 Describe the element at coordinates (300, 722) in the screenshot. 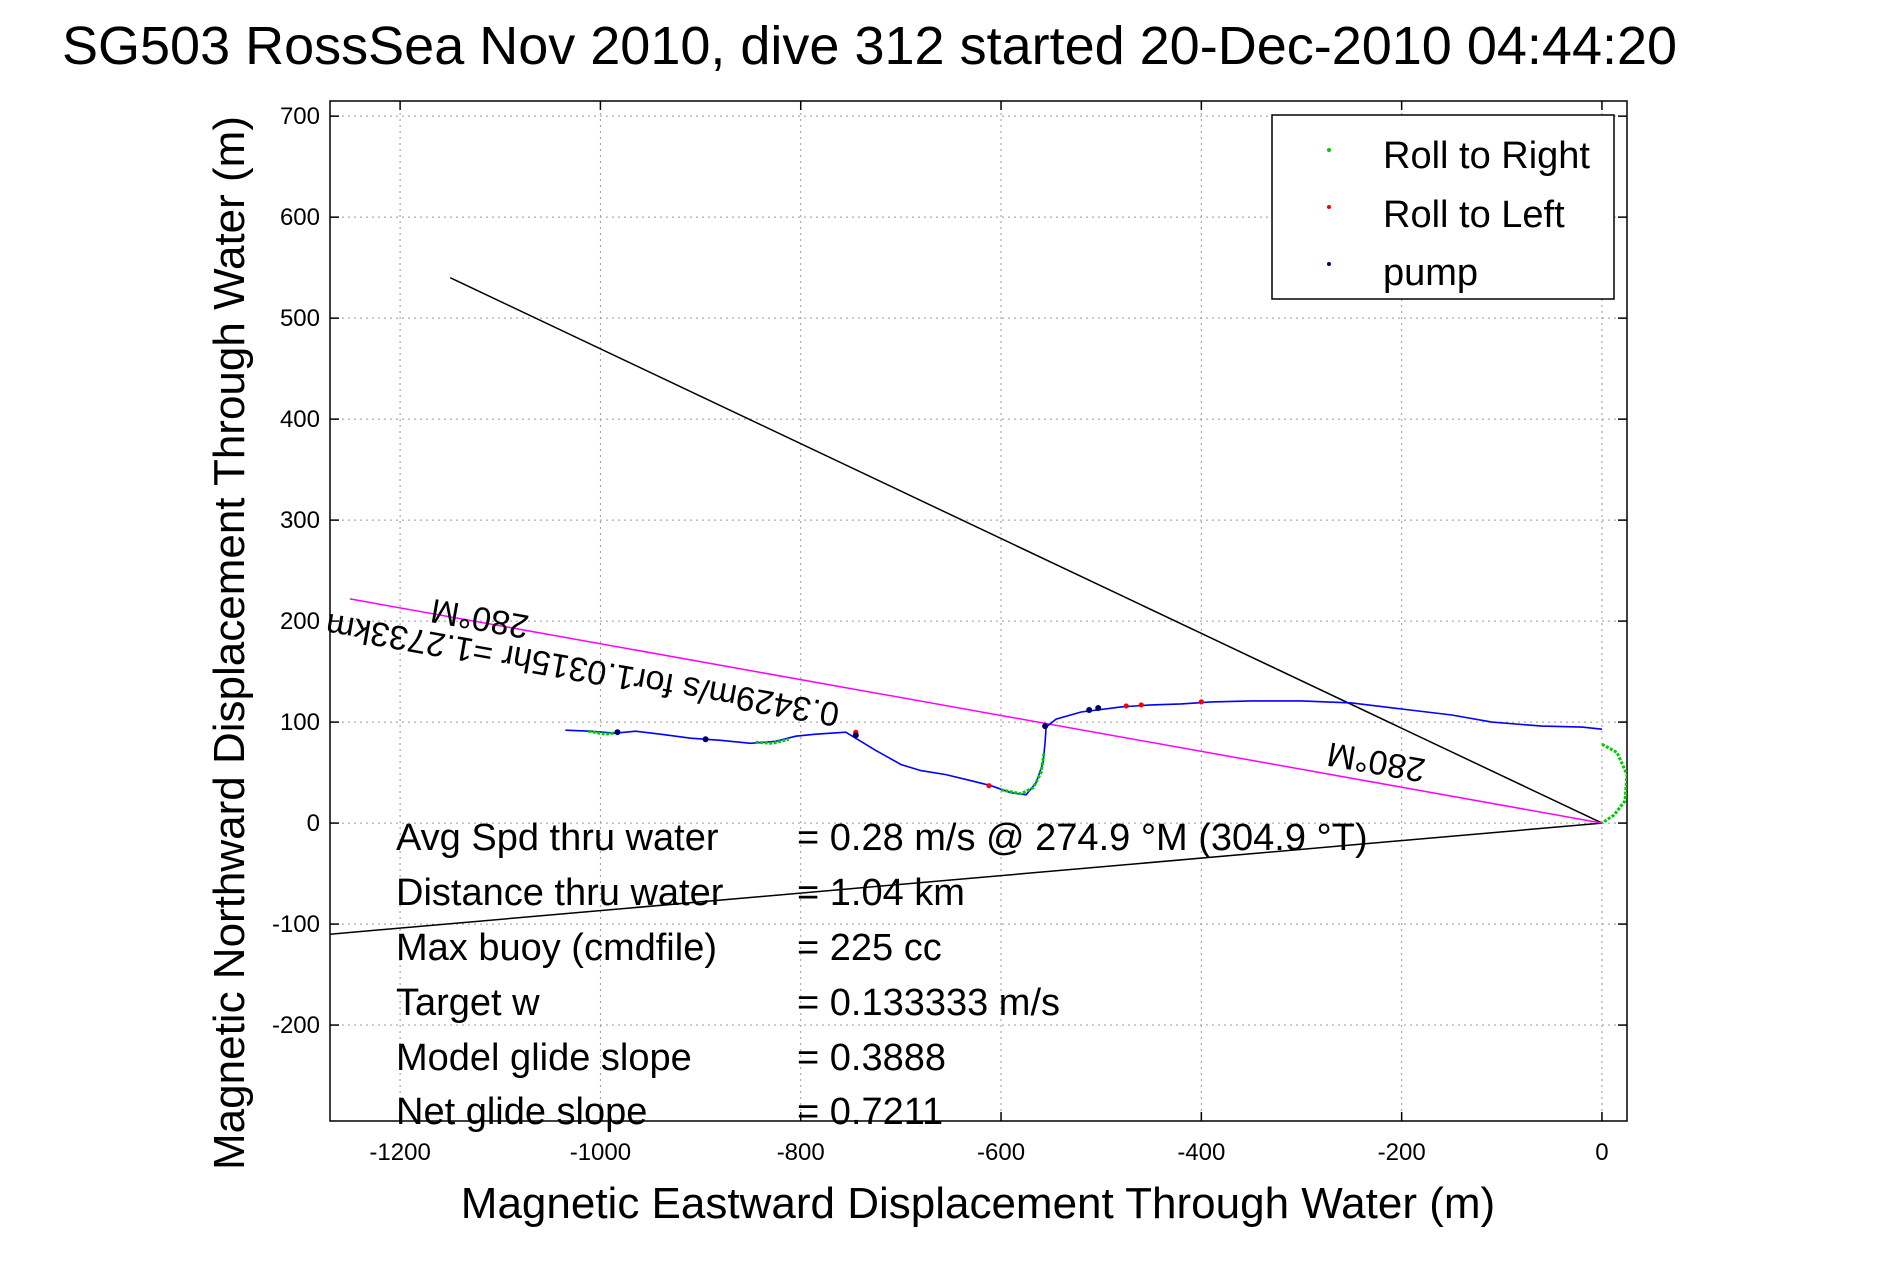

I see `y-tick-label: 100` at that location.